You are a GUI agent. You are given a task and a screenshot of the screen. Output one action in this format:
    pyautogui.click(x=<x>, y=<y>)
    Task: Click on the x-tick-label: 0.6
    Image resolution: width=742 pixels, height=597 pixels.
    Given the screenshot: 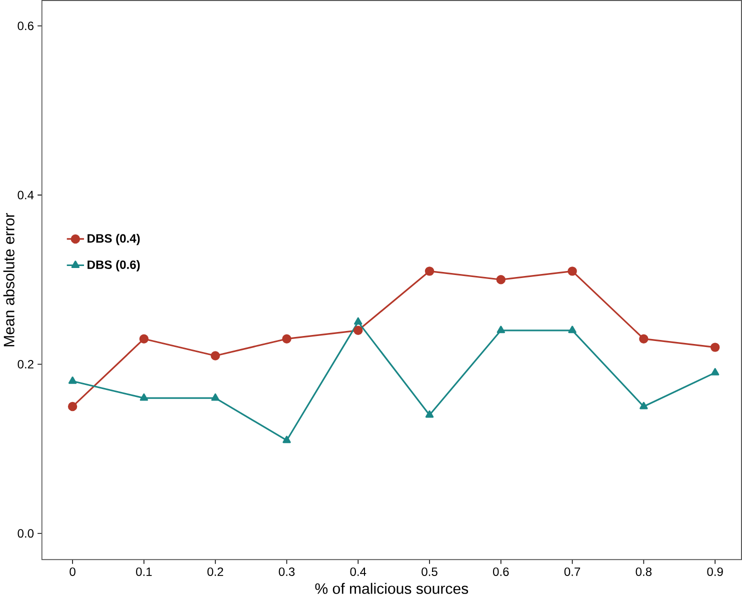 What is the action you would take?
    pyautogui.click(x=501, y=571)
    